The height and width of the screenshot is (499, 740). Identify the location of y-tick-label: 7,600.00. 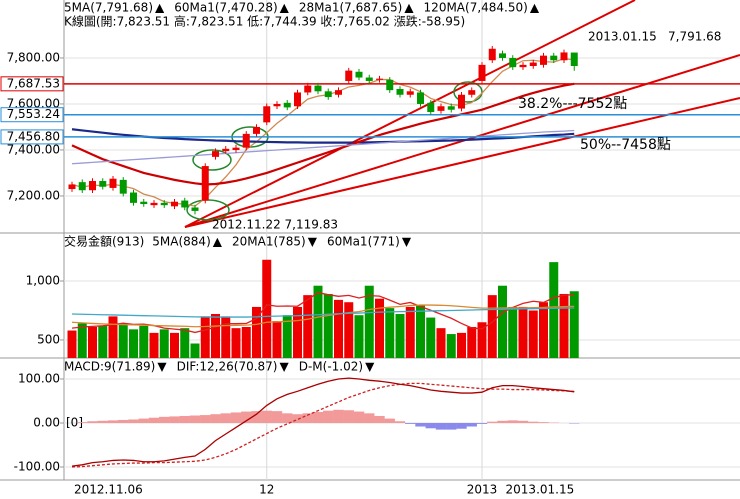
(33, 103).